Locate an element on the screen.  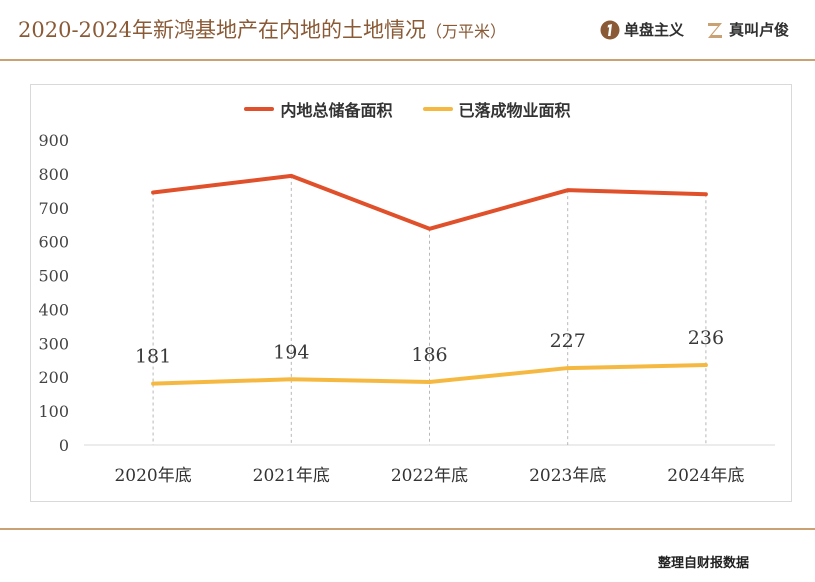
z-logo-icon is located at coordinates (715, 30).